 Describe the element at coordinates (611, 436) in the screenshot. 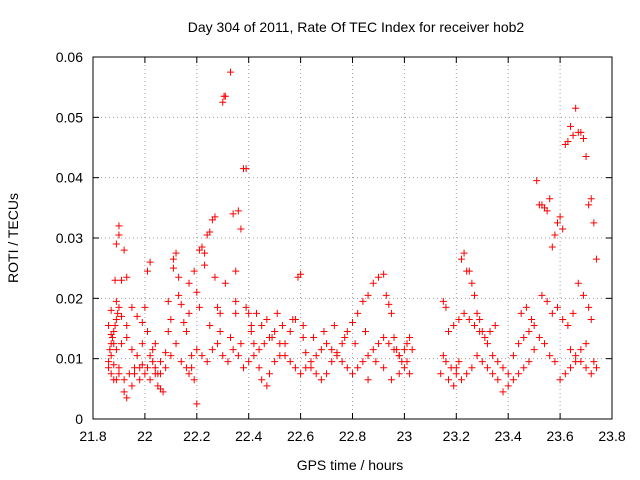

I see `x-tick-label: 23.8` at that location.